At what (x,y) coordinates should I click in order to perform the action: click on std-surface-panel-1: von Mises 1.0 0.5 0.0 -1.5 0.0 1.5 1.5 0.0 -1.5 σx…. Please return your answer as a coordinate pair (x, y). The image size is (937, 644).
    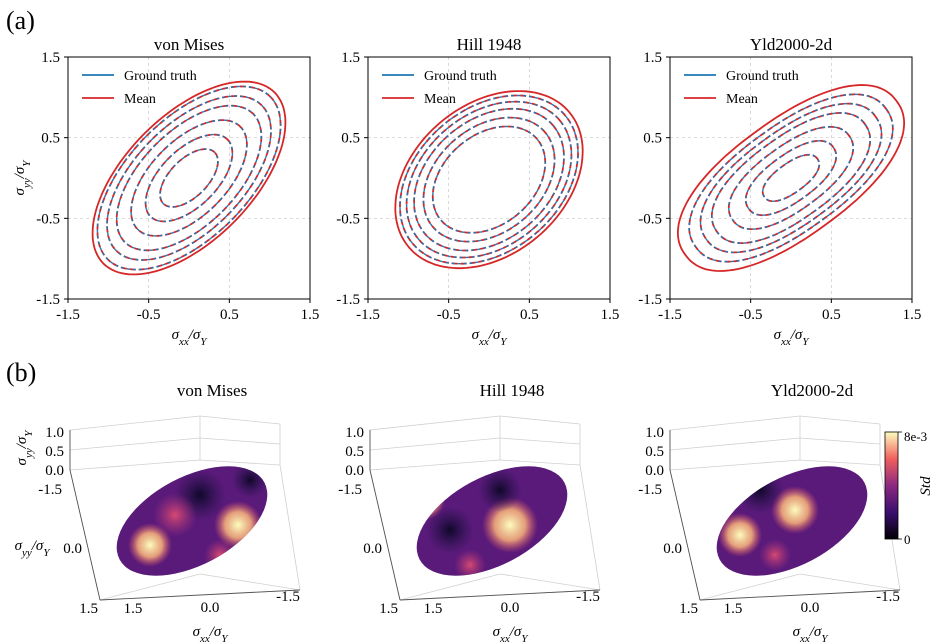
    Looking at the image, I should click on (157, 512).